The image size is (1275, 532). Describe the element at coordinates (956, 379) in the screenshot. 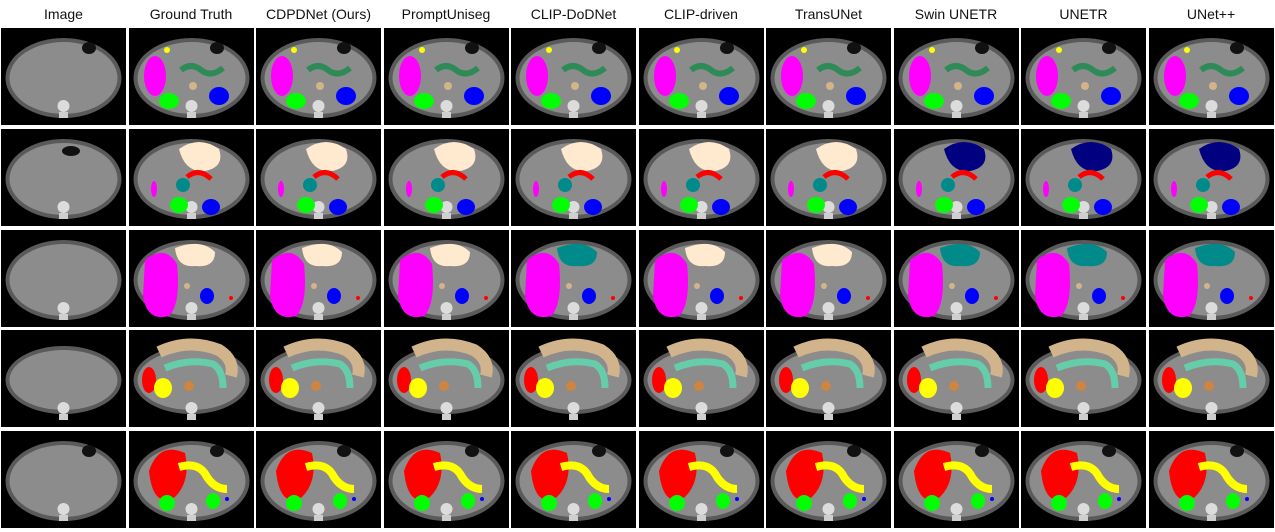

I see `ct-cell-r3-c7` at that location.